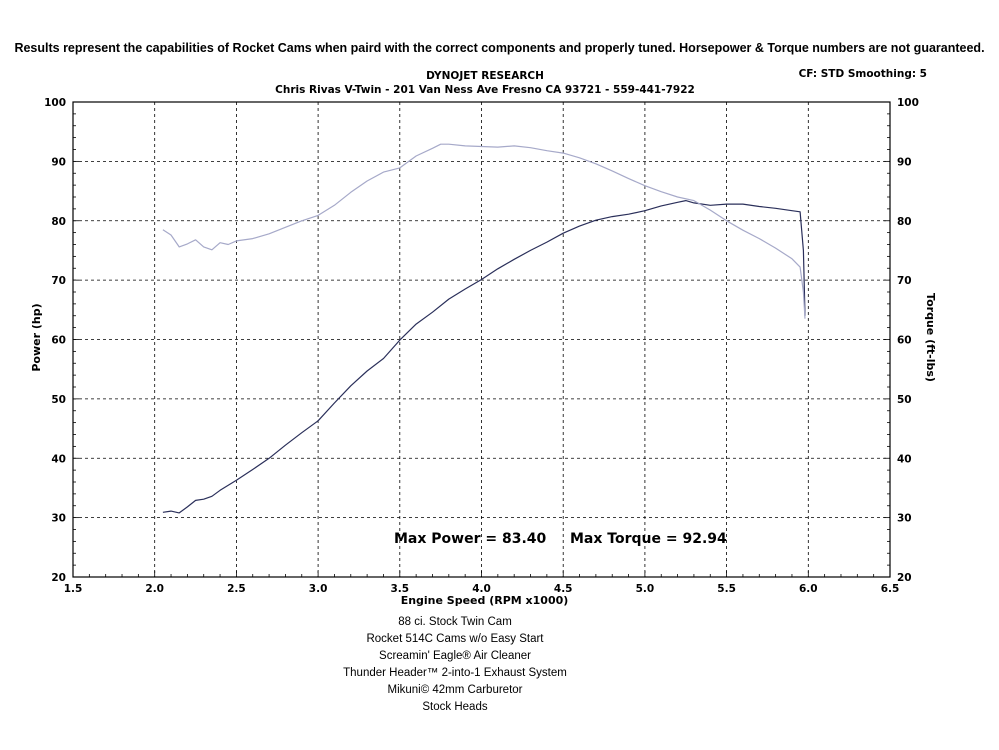 The height and width of the screenshot is (750, 999). I want to click on y-tick-label-torque: 40, so click(904, 459).